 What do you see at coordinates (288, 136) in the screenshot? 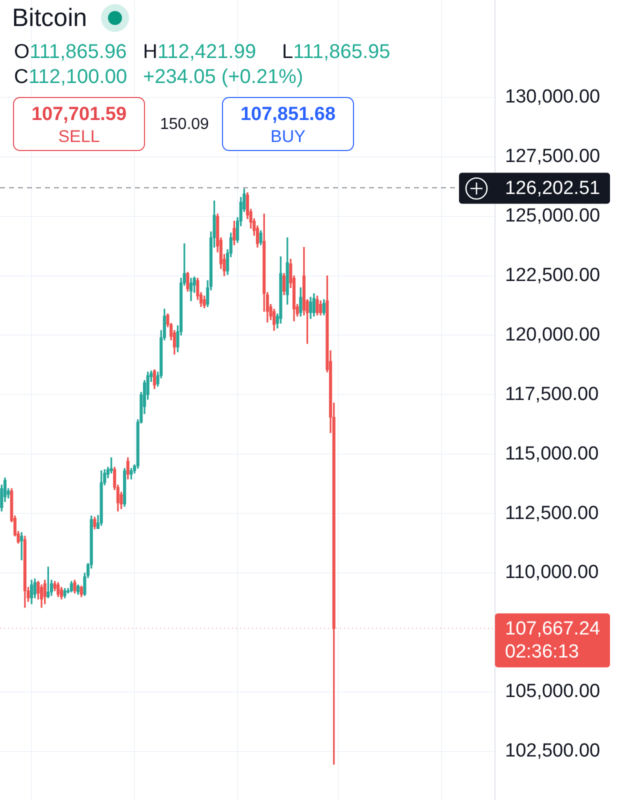
I see `annotation: BUY` at bounding box center [288, 136].